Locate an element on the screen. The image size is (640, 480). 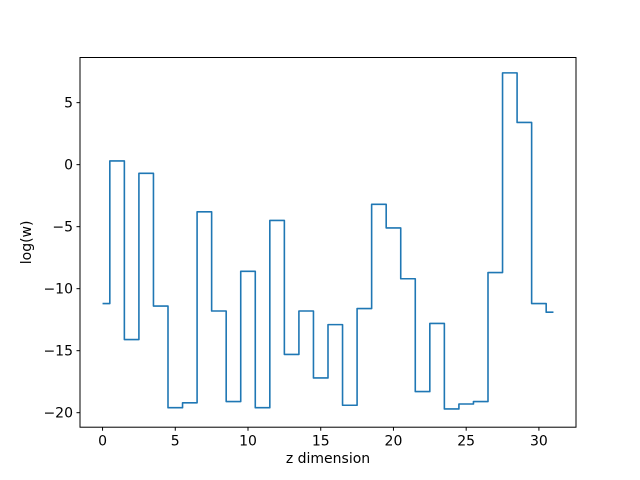
y-tick-label: −5 is located at coordinates (62, 227).